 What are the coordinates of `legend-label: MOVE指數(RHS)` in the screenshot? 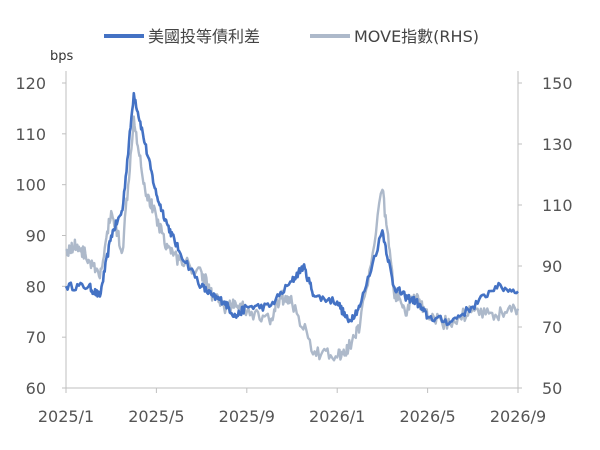 It's located at (416, 36).